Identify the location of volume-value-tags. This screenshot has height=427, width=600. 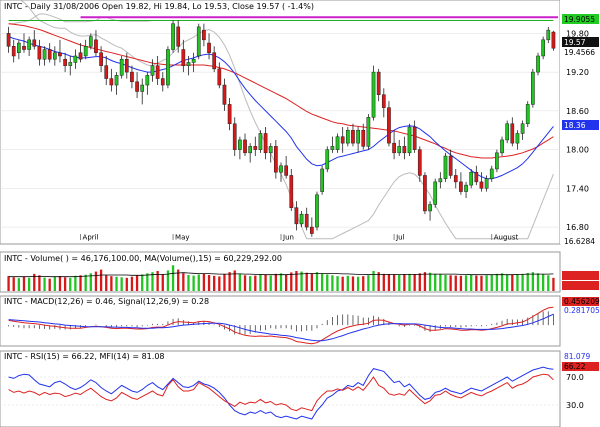
(580, 280).